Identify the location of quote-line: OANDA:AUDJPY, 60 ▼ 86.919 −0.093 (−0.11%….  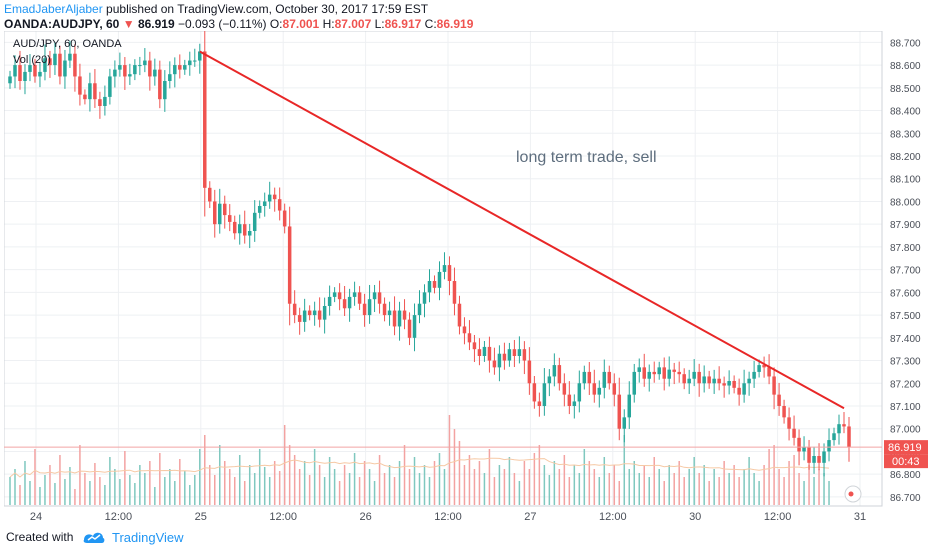
(238, 24).